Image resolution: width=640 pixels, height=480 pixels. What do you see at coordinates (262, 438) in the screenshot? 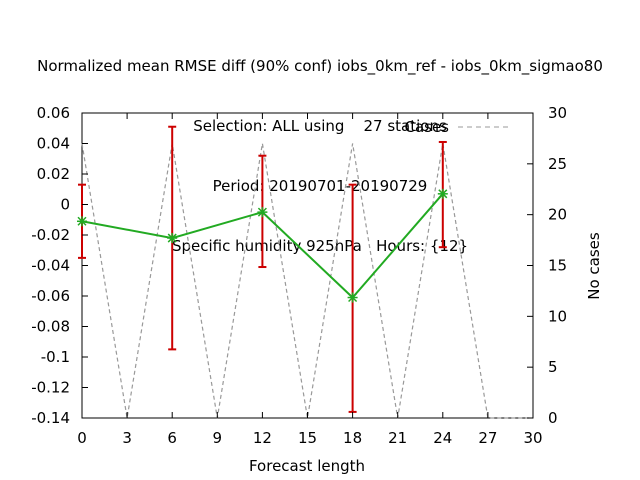
I see `x-tick-label: 12` at bounding box center [262, 438].